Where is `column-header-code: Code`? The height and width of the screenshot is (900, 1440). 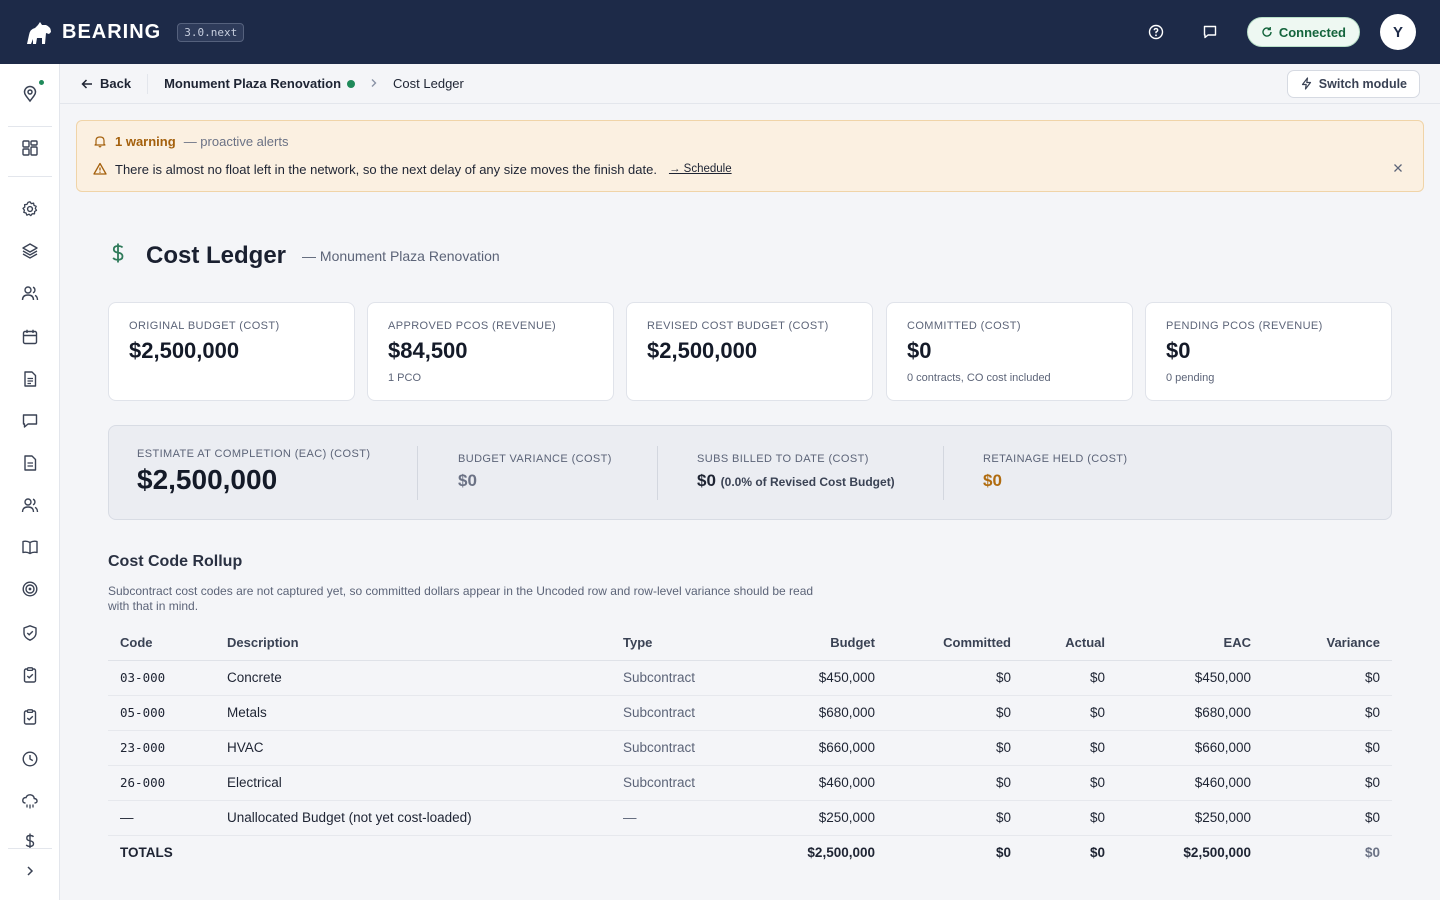 column-header-code: Code is located at coordinates (161, 643).